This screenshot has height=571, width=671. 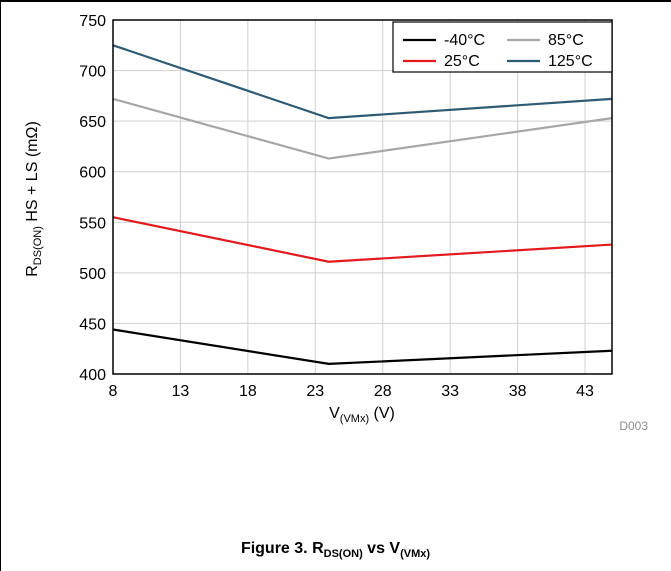 What do you see at coordinates (92, 122) in the screenshot?
I see `y-tick-label: 650` at bounding box center [92, 122].